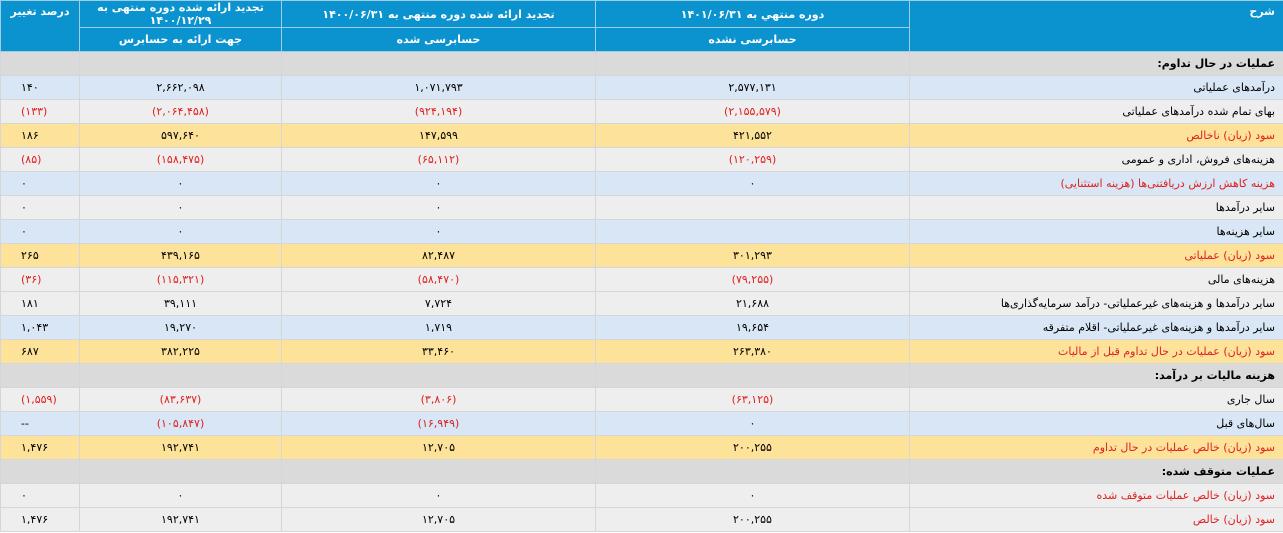 Image resolution: width=1283 pixels, height=533 pixels. Describe the element at coordinates (1096, 519) in the screenshot. I see `row-description: سود (زیان) خالص` at that location.